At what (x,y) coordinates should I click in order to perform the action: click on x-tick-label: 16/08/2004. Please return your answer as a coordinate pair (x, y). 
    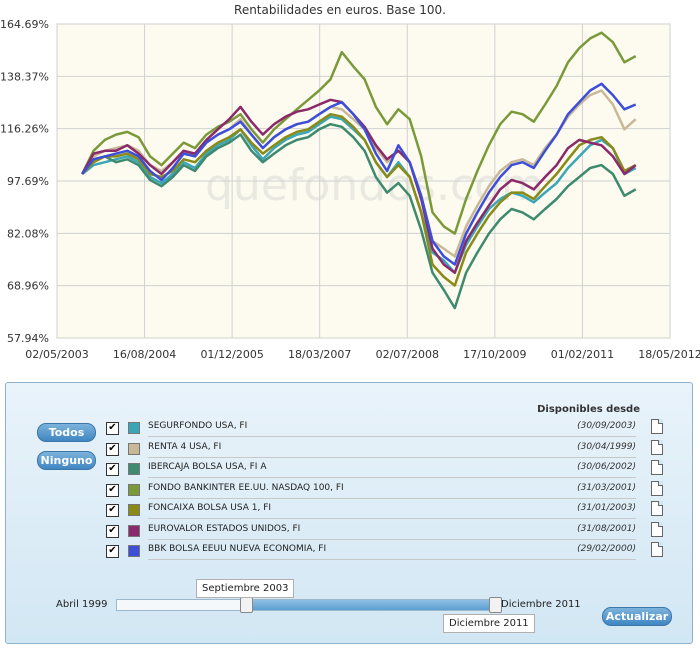
    Looking at the image, I should click on (144, 354).